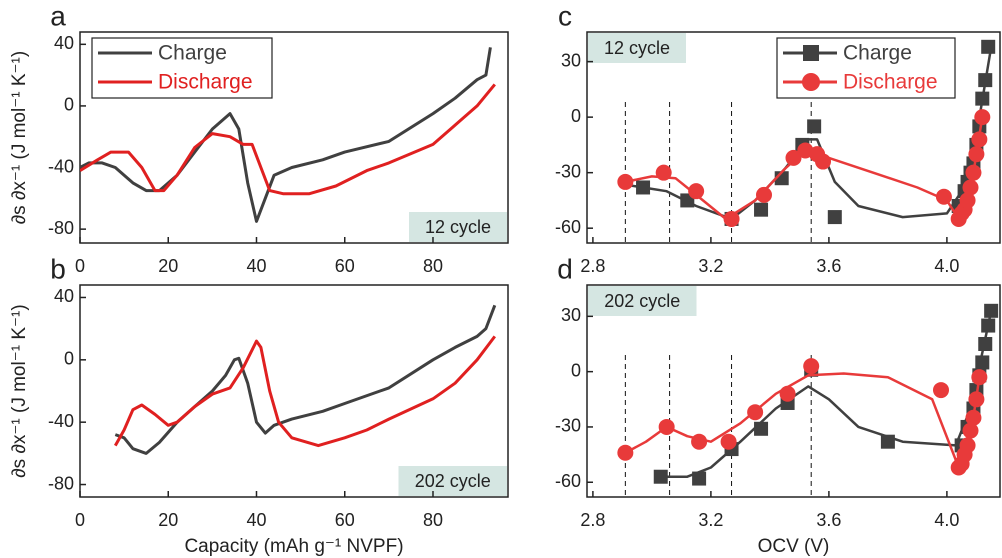 Image resolution: width=1002 pixels, height=558 pixels. Describe the element at coordinates (571, 60) in the screenshot. I see `y-tick-label: 30` at that location.